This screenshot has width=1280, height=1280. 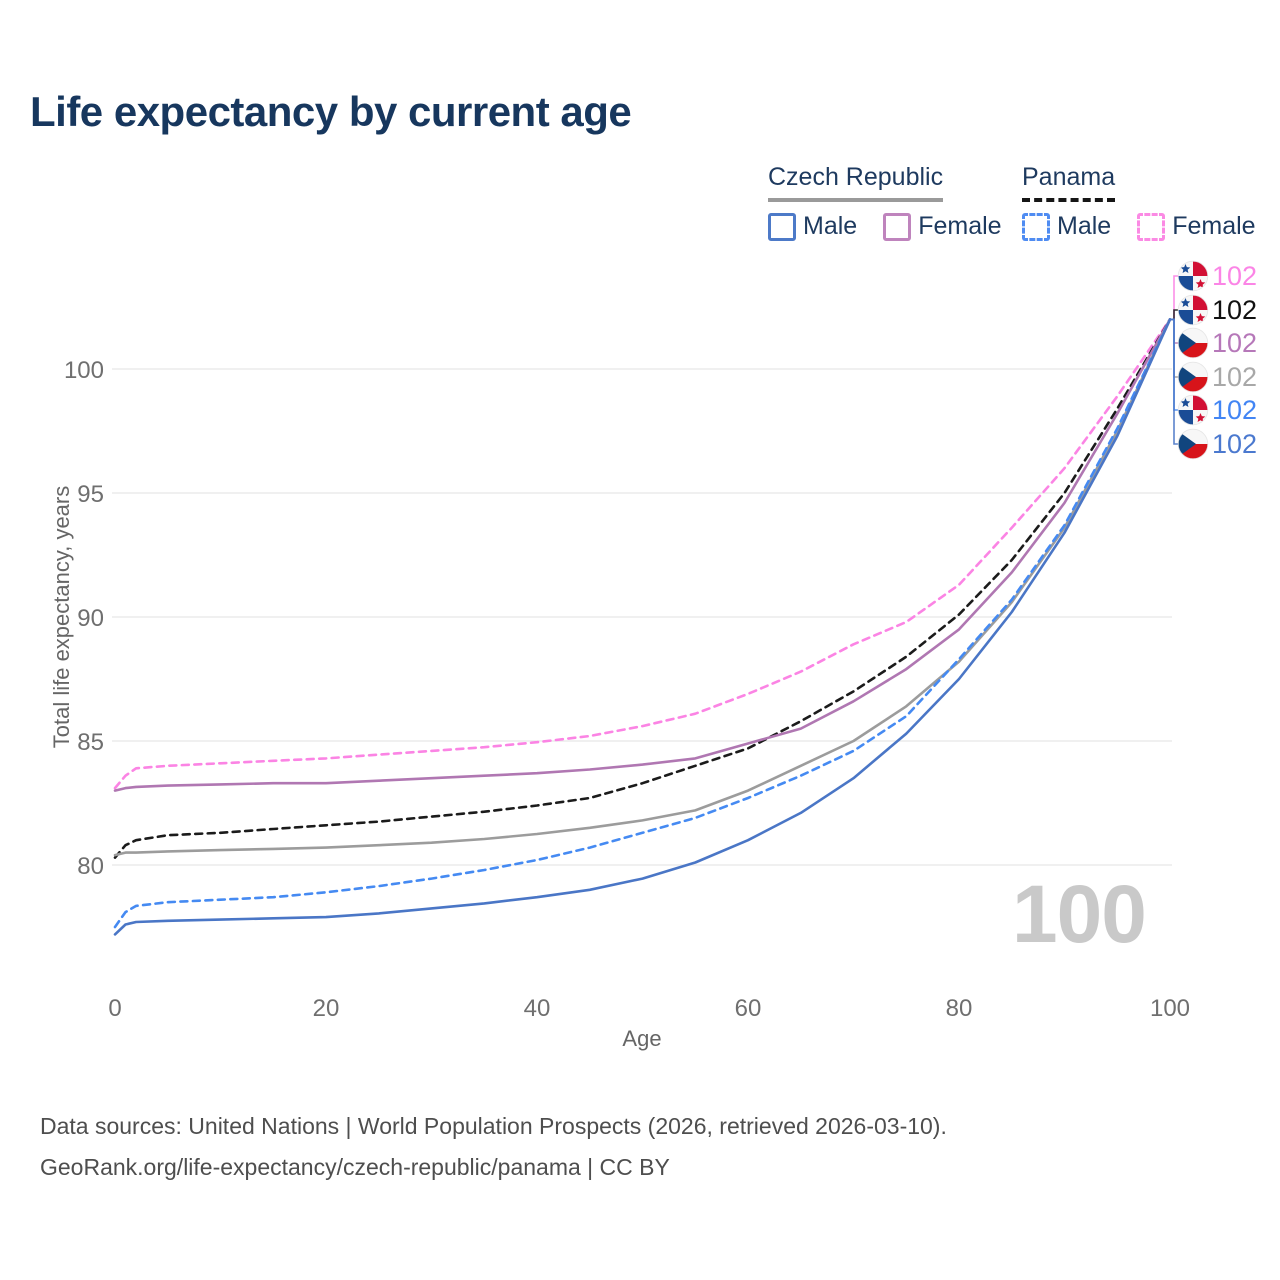 What do you see at coordinates (1069, 182) in the screenshot?
I see `legend-country-panama: Panama` at bounding box center [1069, 182].